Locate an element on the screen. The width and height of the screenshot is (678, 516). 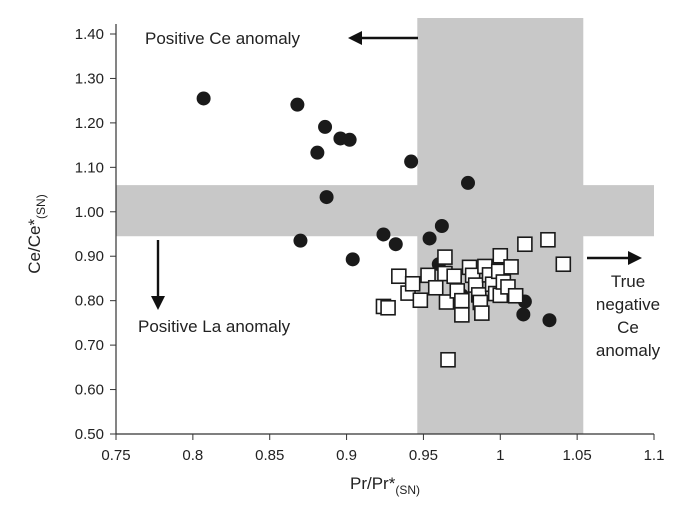
y-tick-label: 0.80 is located at coordinates (89, 301).